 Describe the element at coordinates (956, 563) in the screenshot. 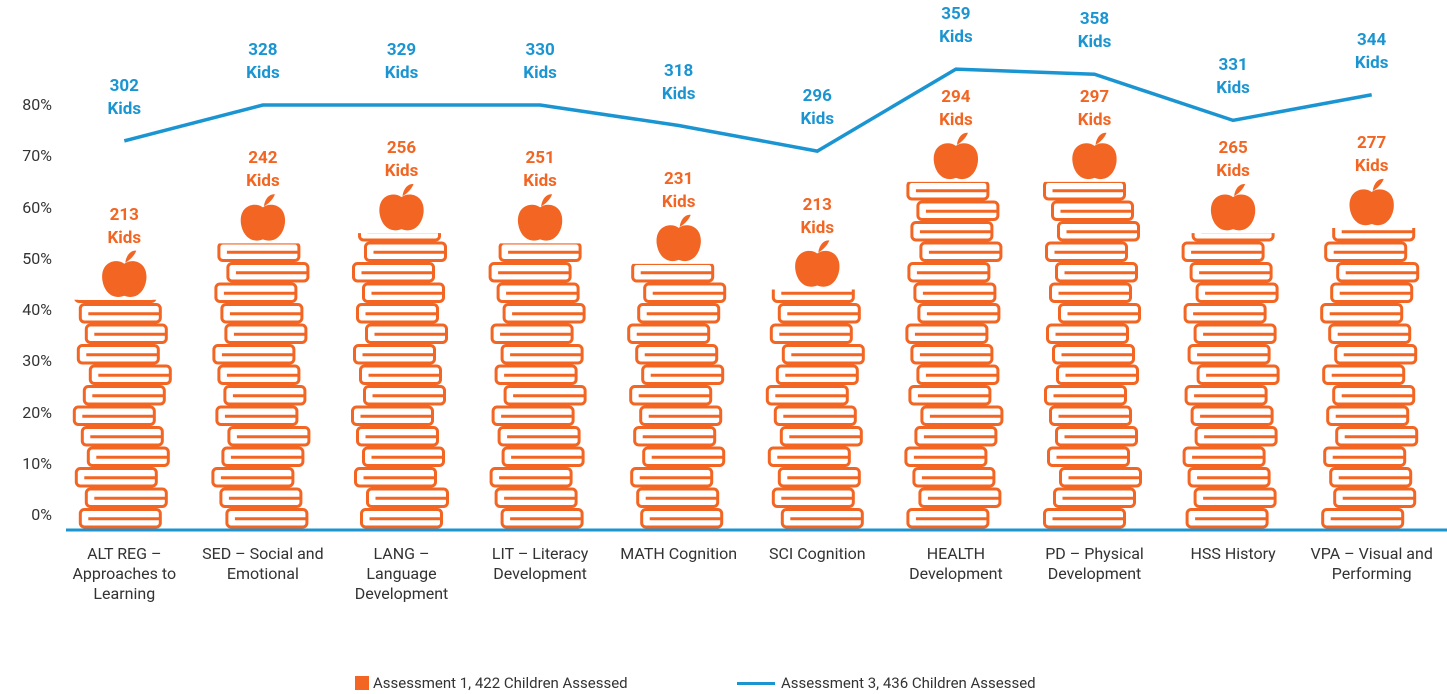

I see `x-tick-label: HEALTH Development` at that location.